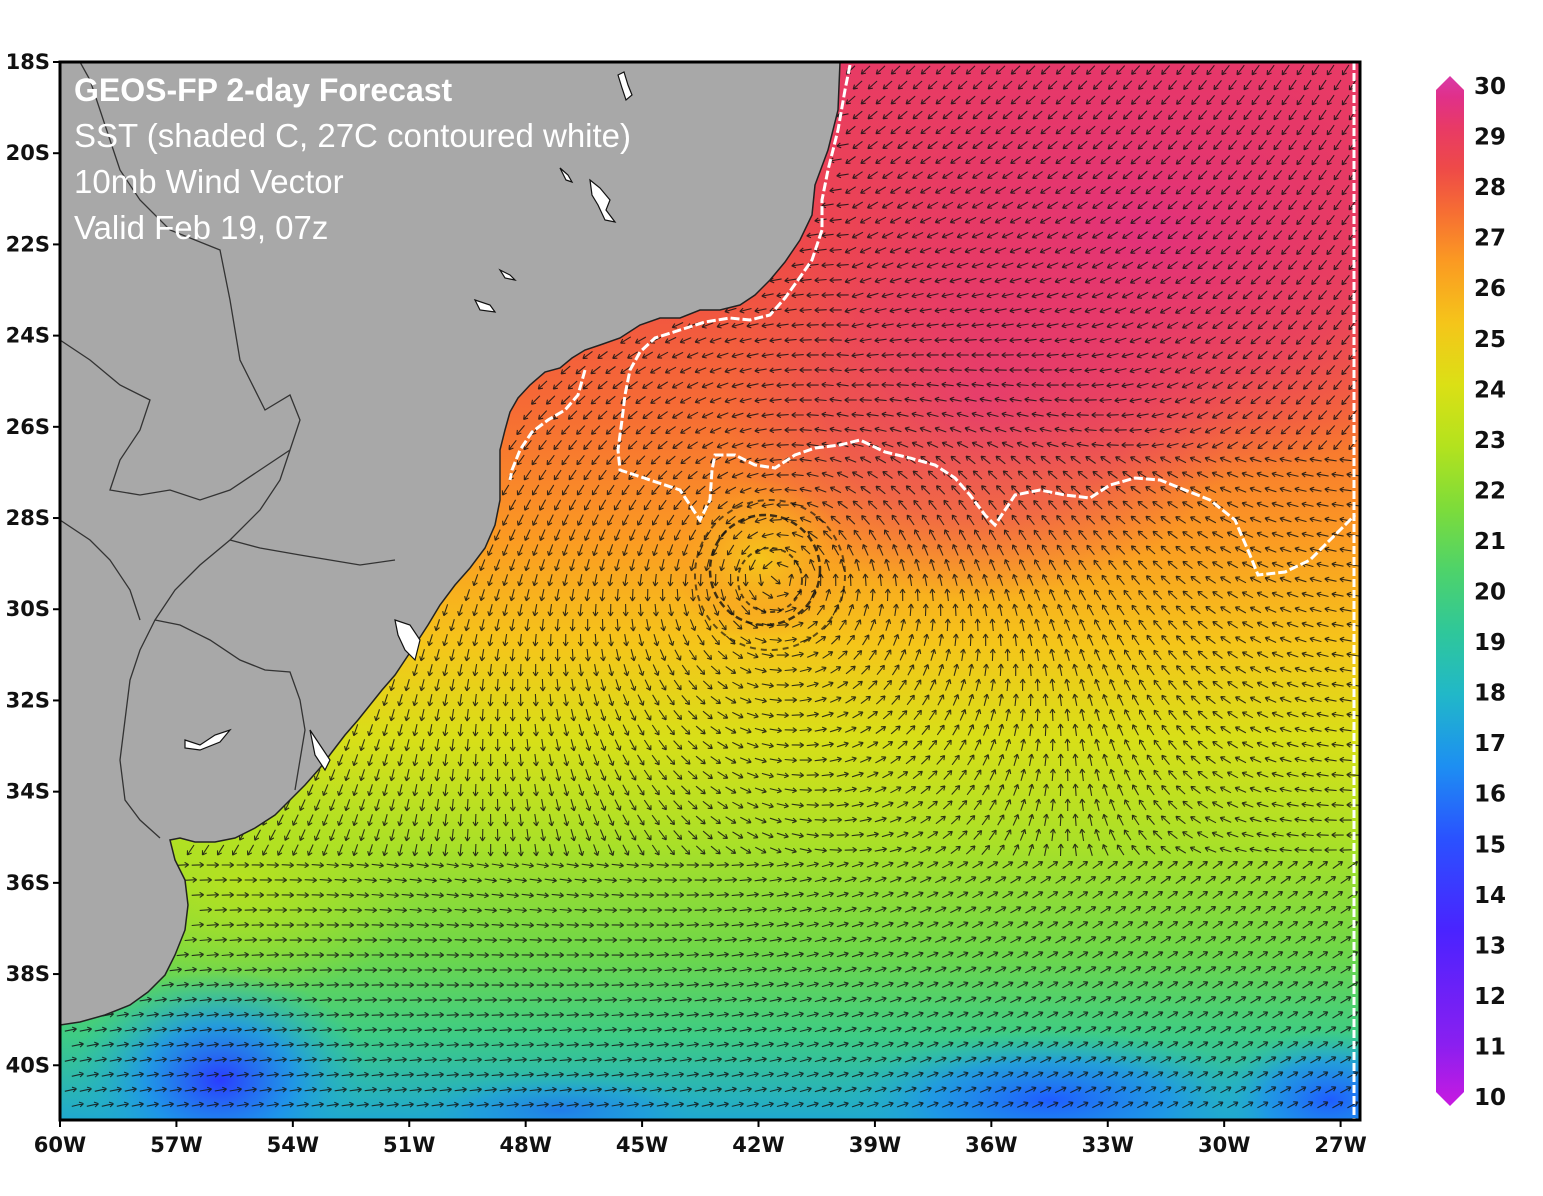  What do you see at coordinates (220, 1045) in the screenshot?
I see `cold-water-shading-west` at bounding box center [220, 1045].